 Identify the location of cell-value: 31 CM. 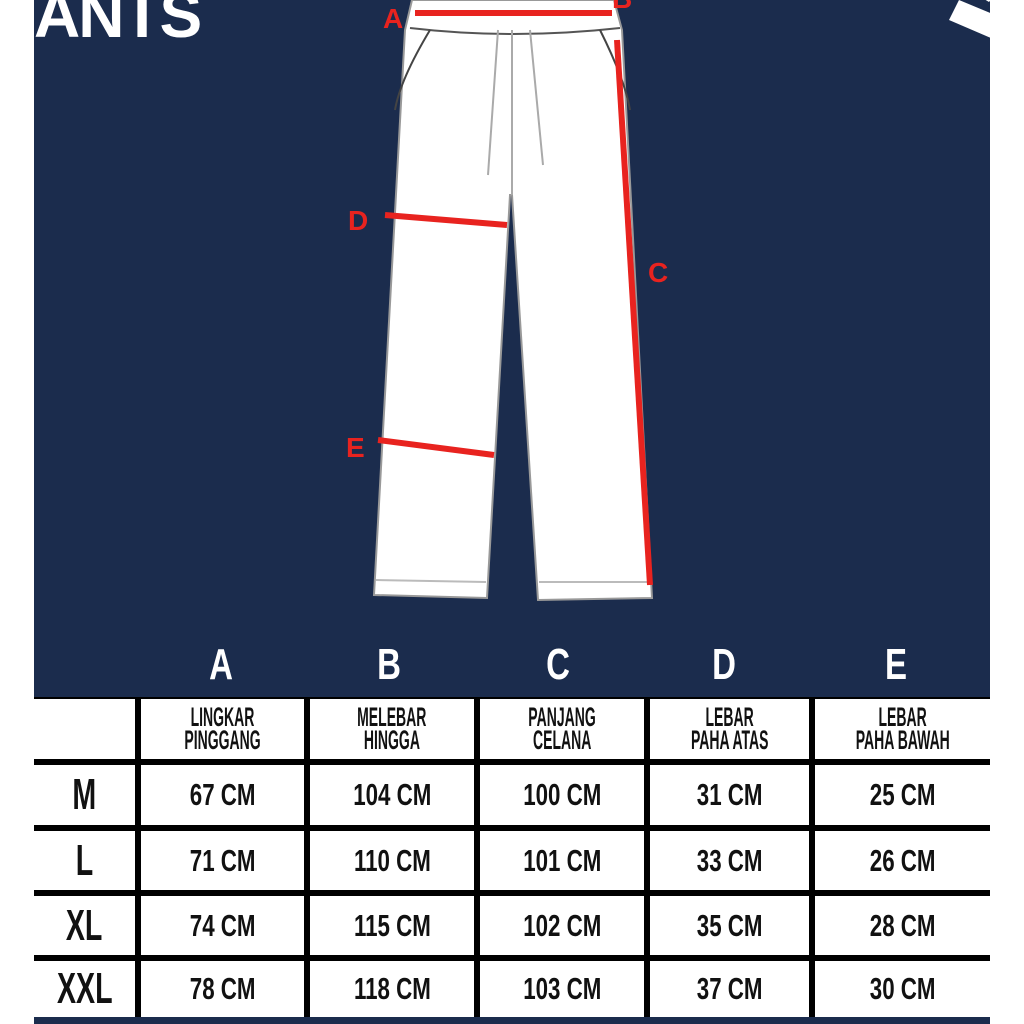
(729, 794).